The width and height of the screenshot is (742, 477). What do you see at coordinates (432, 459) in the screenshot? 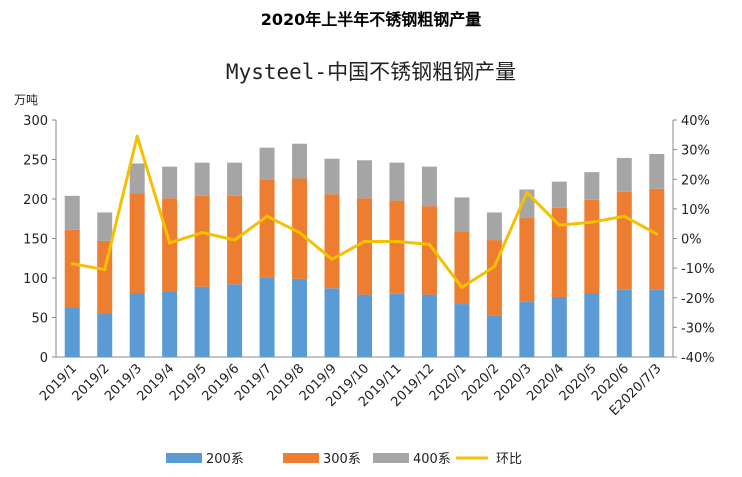
I see `legend-label-2: 400系` at bounding box center [432, 459].